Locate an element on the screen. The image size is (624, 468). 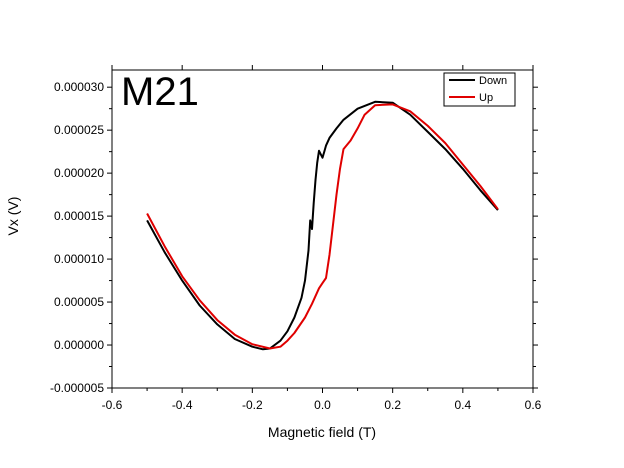
x-tick-label: -0.2 is located at coordinates (252, 405).